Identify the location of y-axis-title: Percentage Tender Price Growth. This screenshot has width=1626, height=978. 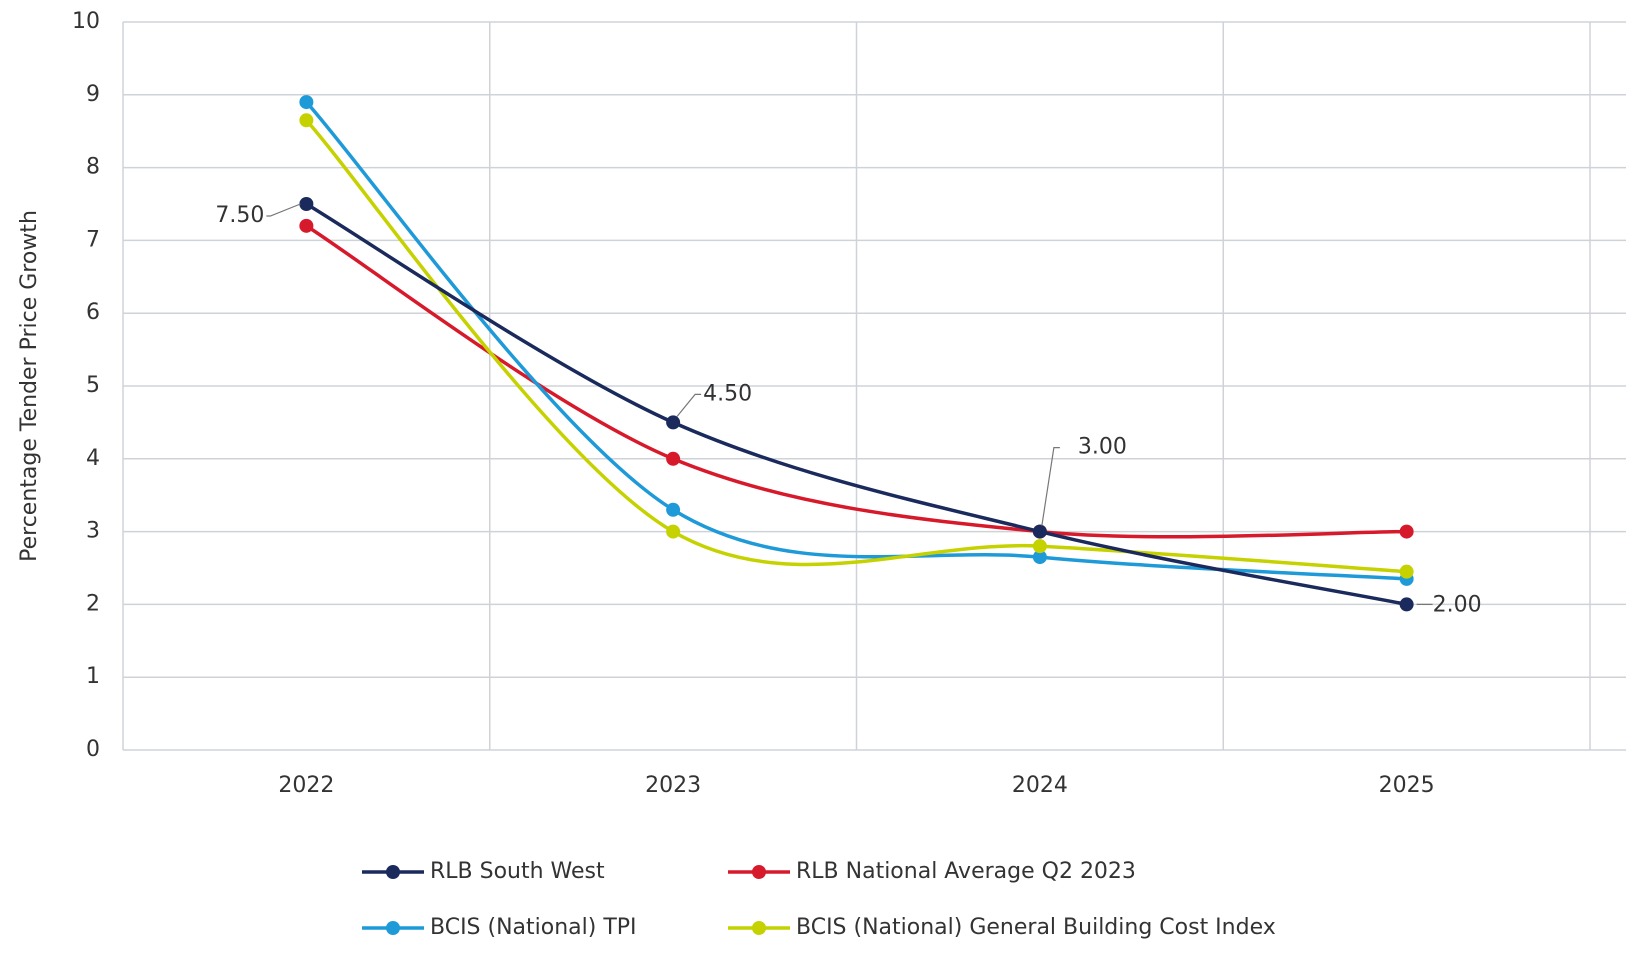
(29, 386).